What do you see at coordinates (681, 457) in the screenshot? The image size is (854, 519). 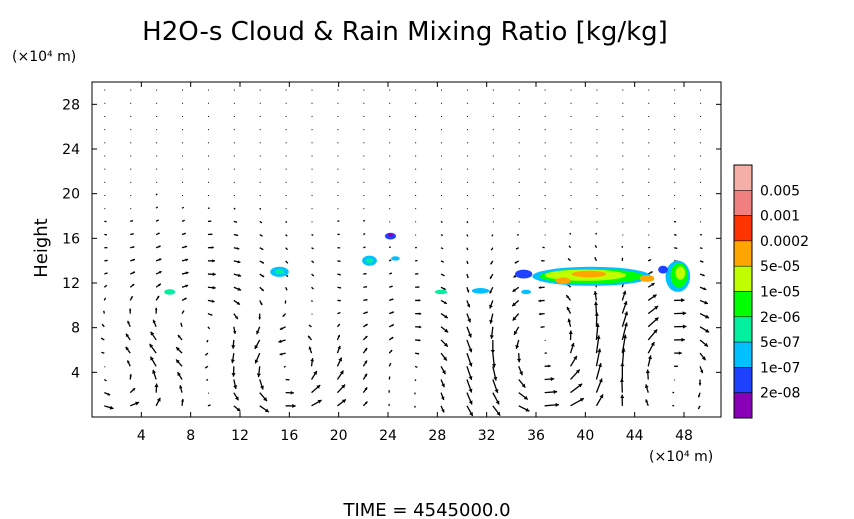 I see `x-unit-label: (×10⁴ m)` at bounding box center [681, 457].